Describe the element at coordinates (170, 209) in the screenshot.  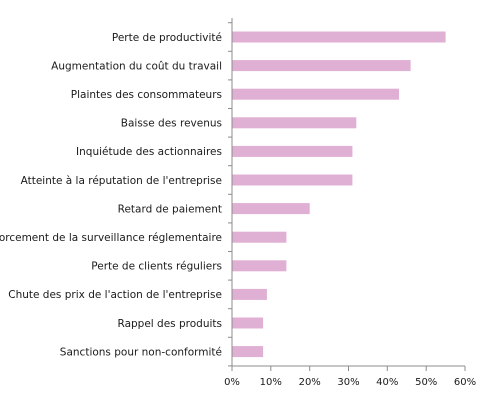
I see `category-label-6: Retard de paiement` at that location.